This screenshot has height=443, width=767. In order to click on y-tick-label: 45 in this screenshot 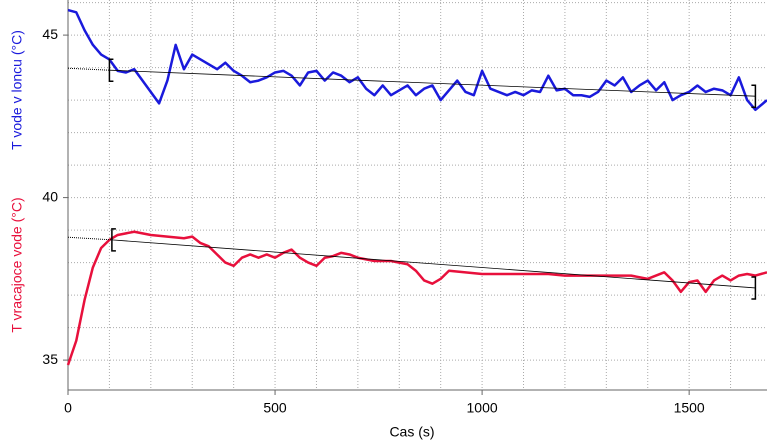, I will do `click(50, 34)`.